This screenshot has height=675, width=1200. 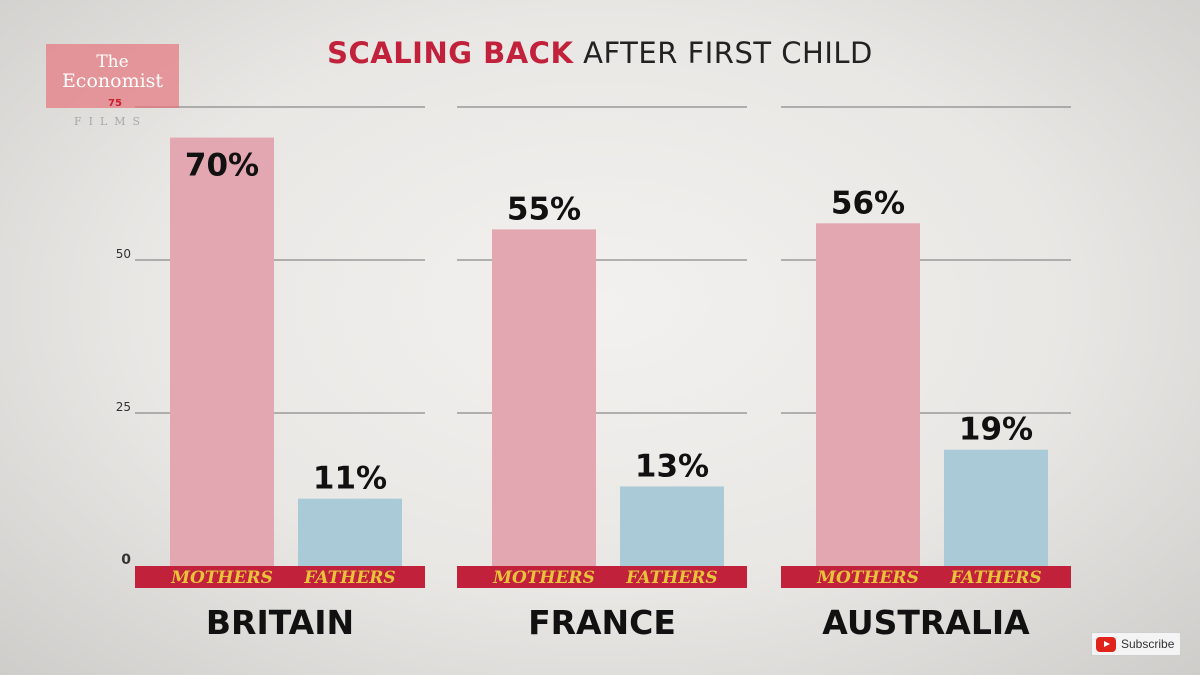 I want to click on logo-films: FILMS, so click(x=111, y=121).